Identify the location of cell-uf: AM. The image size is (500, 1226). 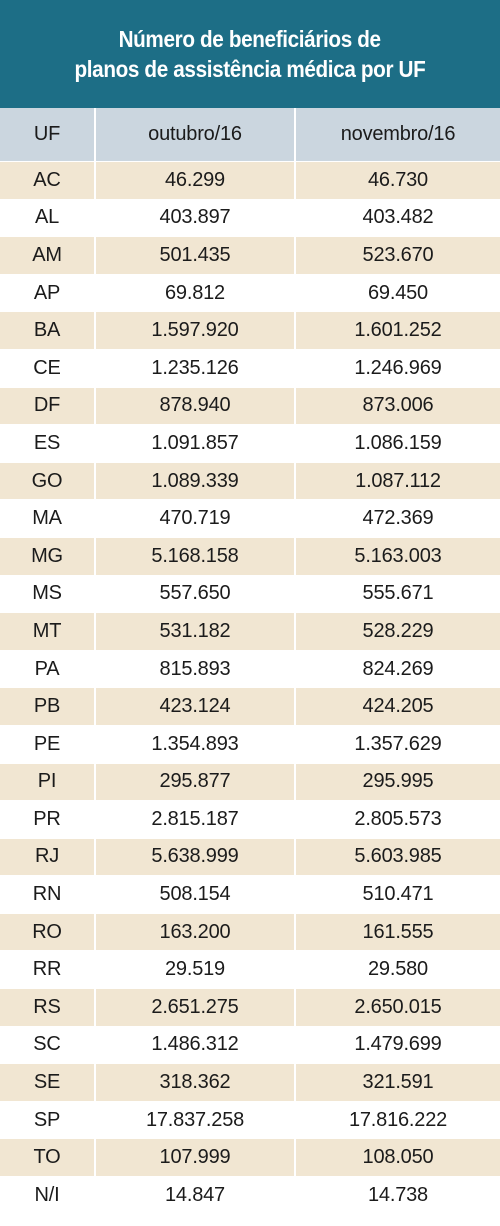
(47, 255).